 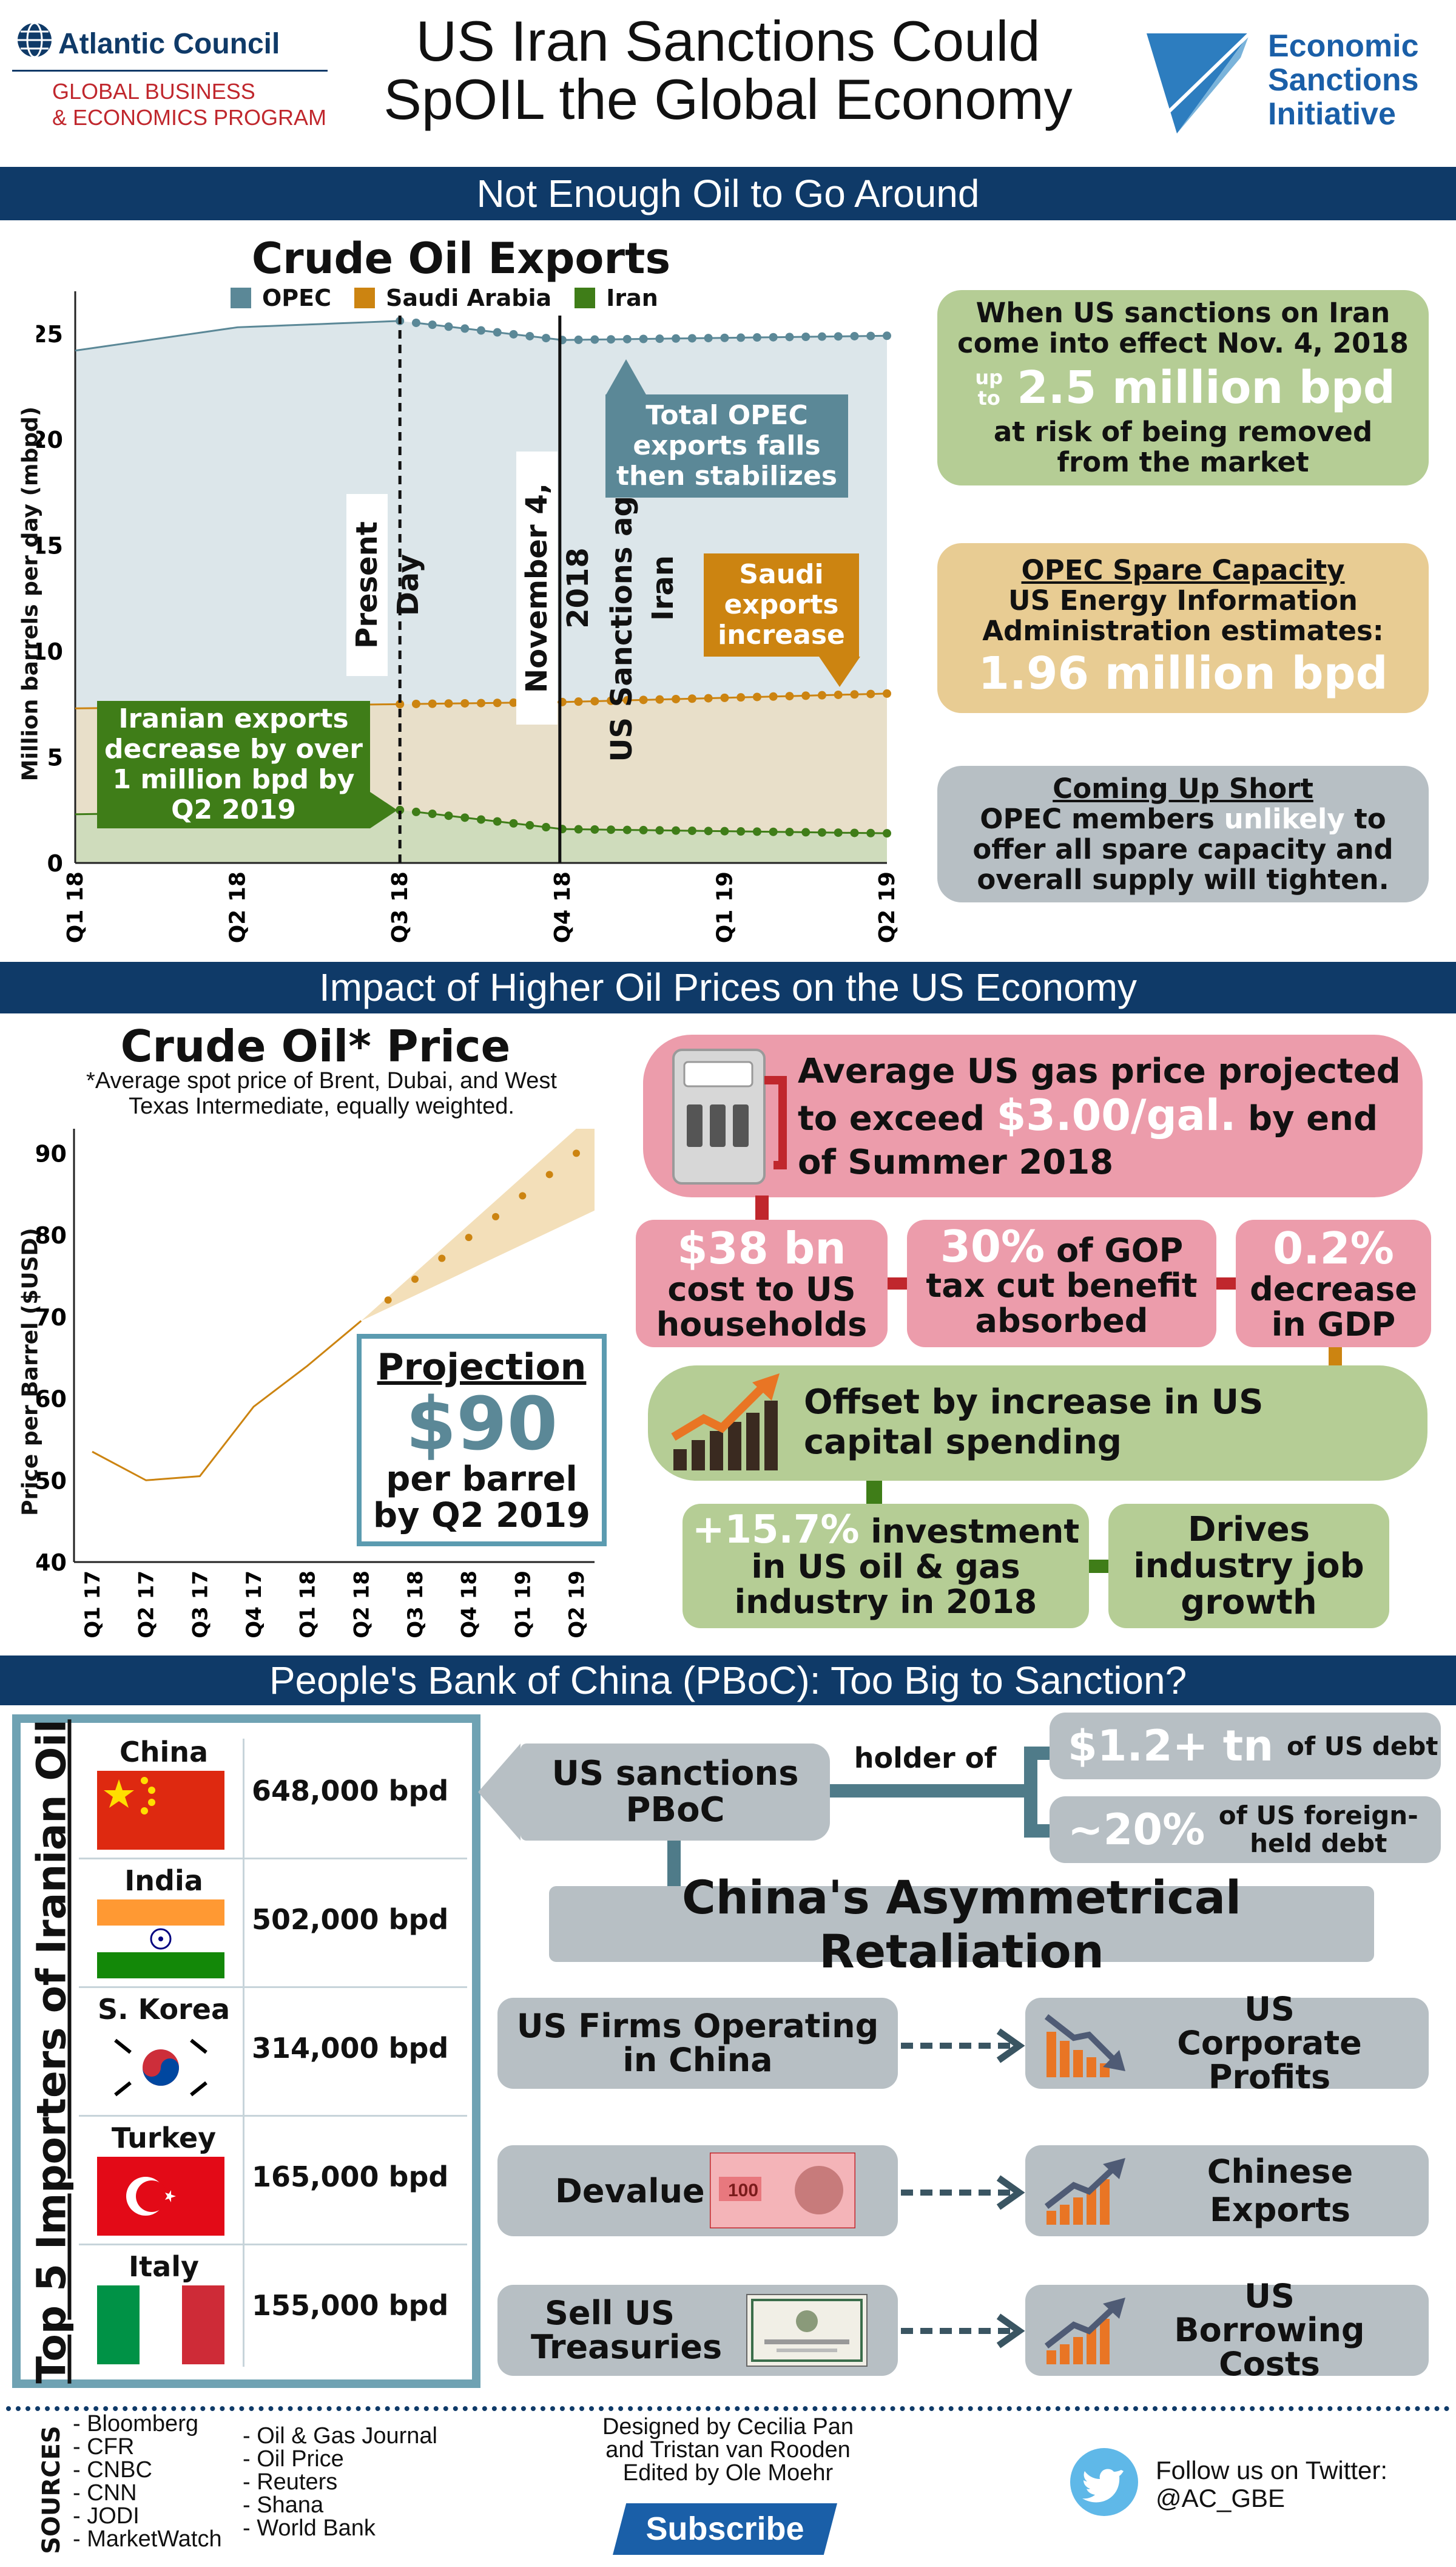 I want to click on connector-offset, so click(x=874, y=1493).